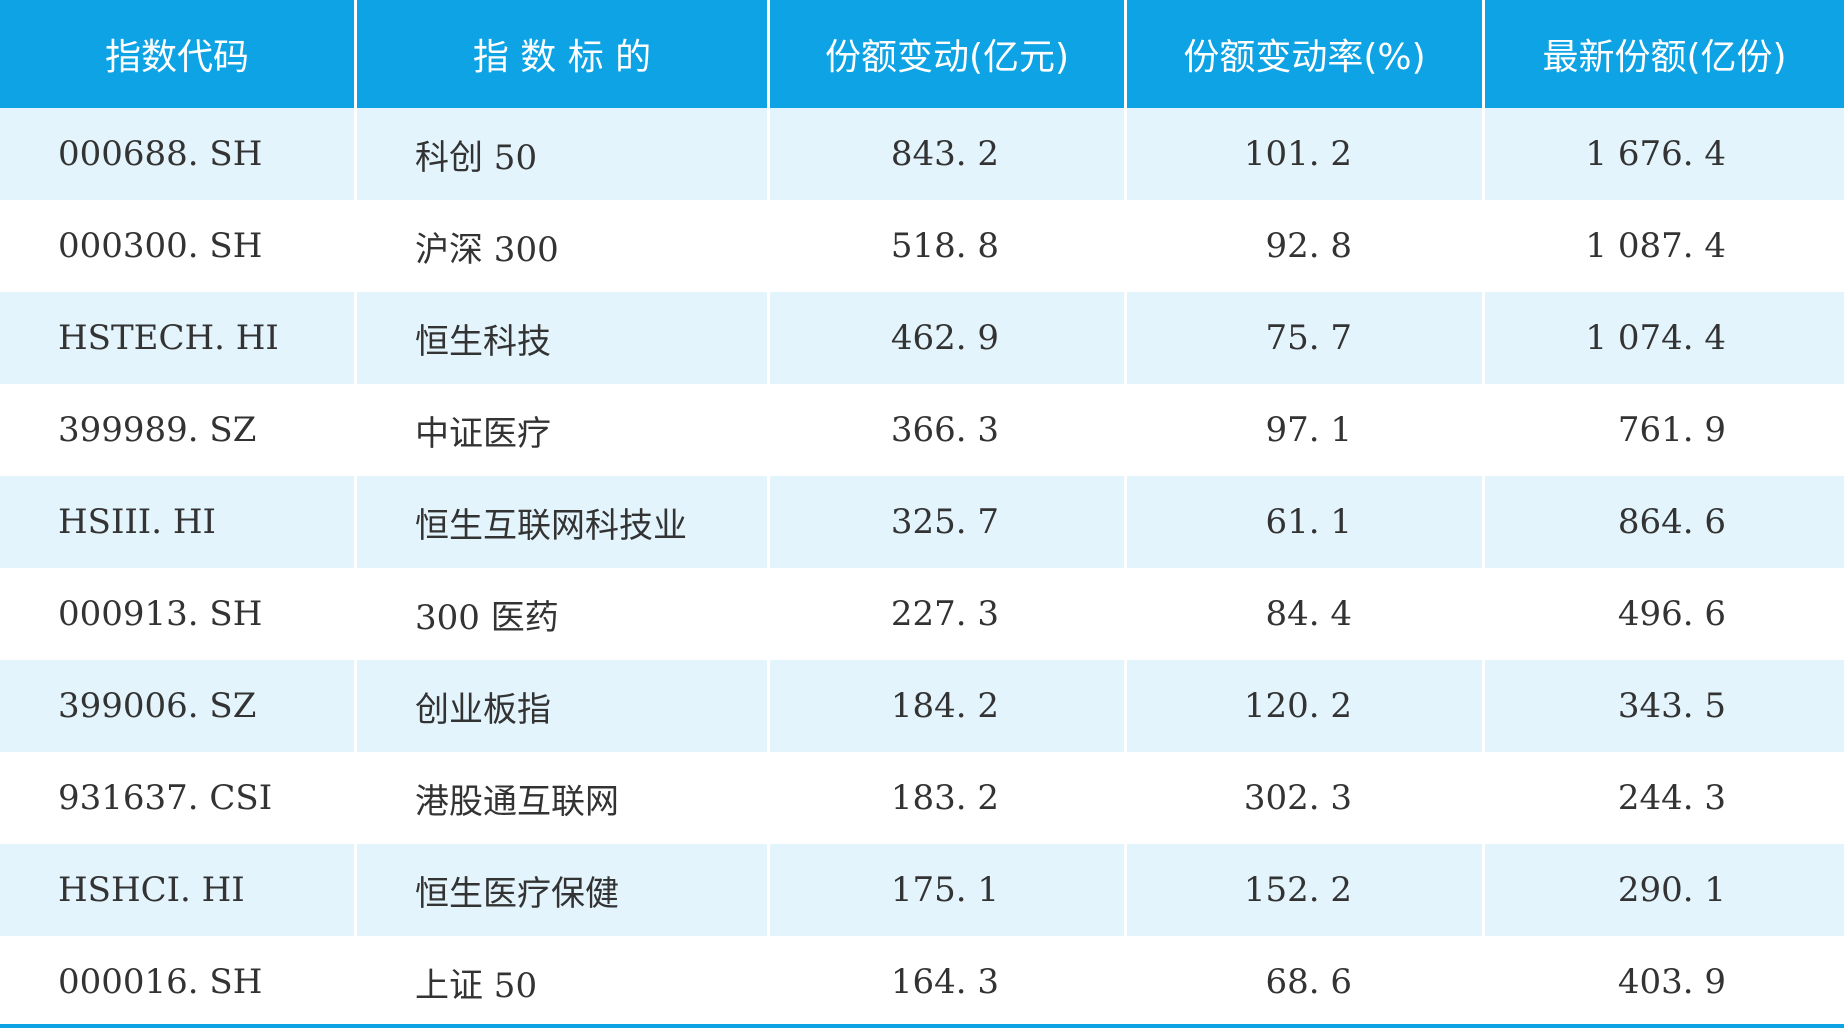 The width and height of the screenshot is (1844, 1031). What do you see at coordinates (948, 614) in the screenshot?
I see `cell-change: 227. 3` at bounding box center [948, 614].